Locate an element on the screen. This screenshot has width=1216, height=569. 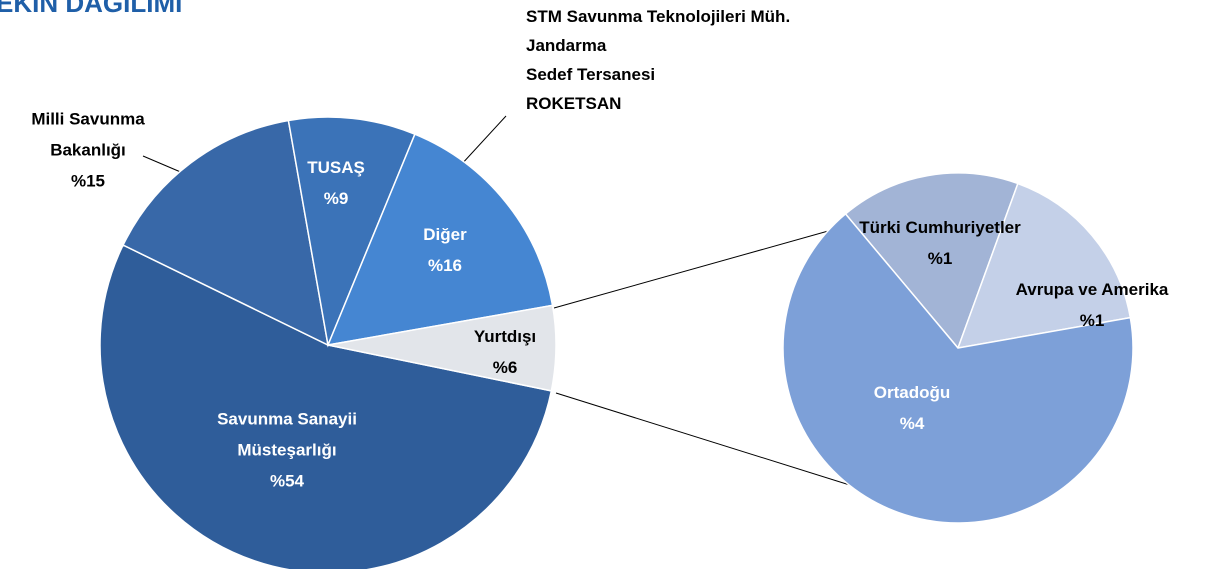
annotation: Sedef Tersanesi is located at coordinates (591, 74).